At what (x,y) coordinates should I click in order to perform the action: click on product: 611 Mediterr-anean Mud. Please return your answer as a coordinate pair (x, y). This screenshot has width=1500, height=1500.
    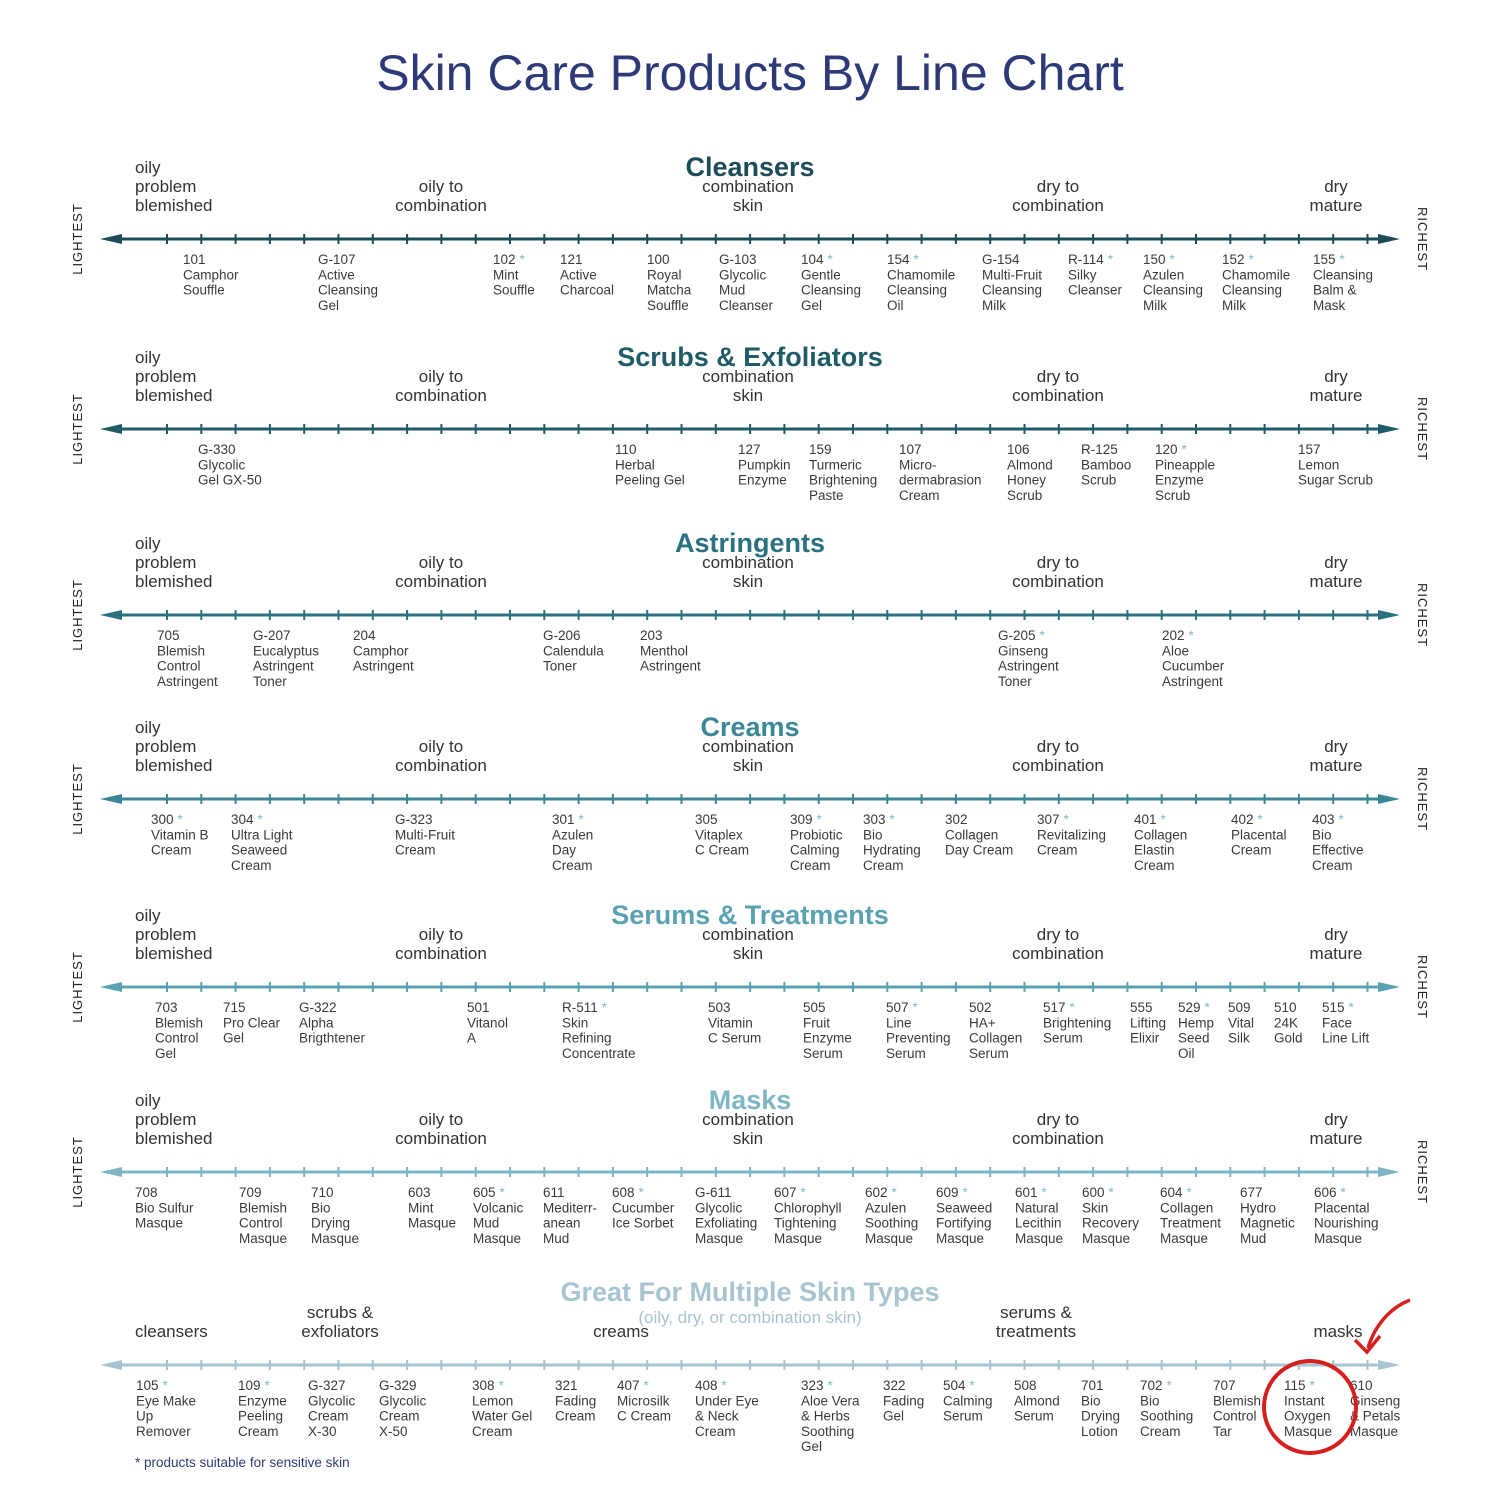
    Looking at the image, I should click on (570, 1215).